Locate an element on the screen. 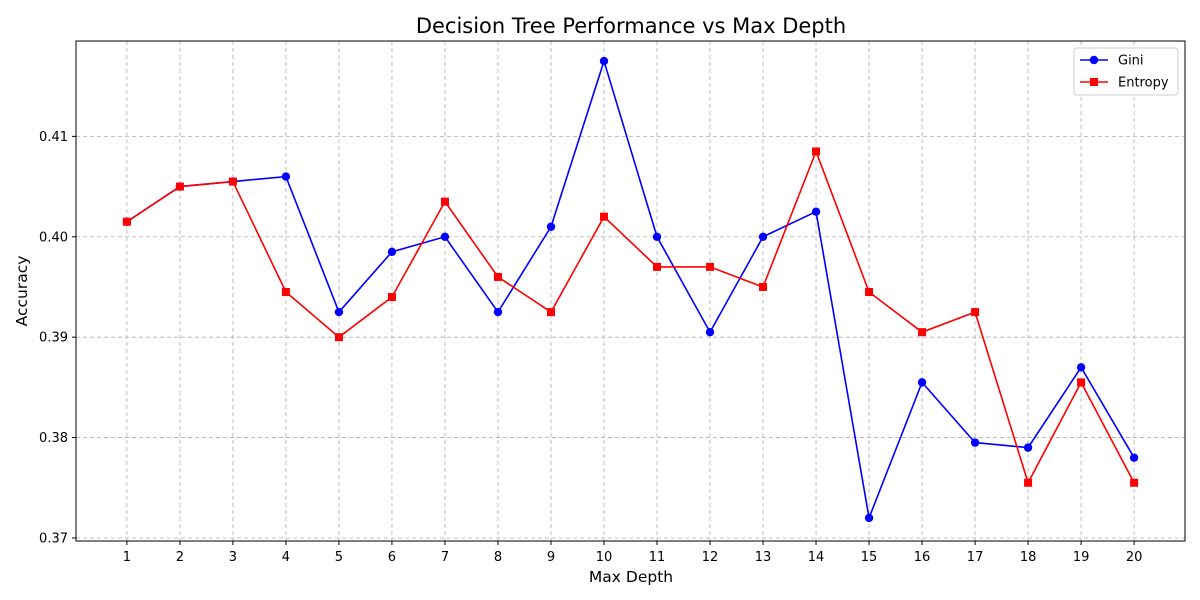 The height and width of the screenshot is (600, 1200). legend: Gini Entropy is located at coordinates (1126, 71).